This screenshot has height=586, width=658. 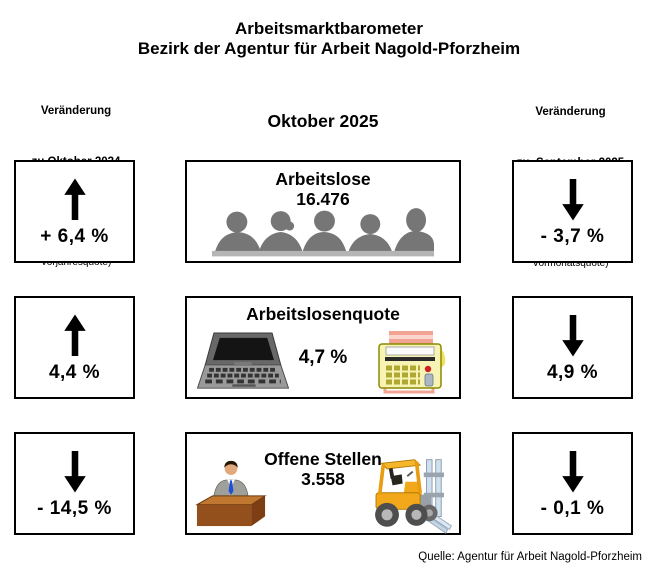 What do you see at coordinates (323, 459) in the screenshot?
I see `metric-name: Offene Stellen` at bounding box center [323, 459].